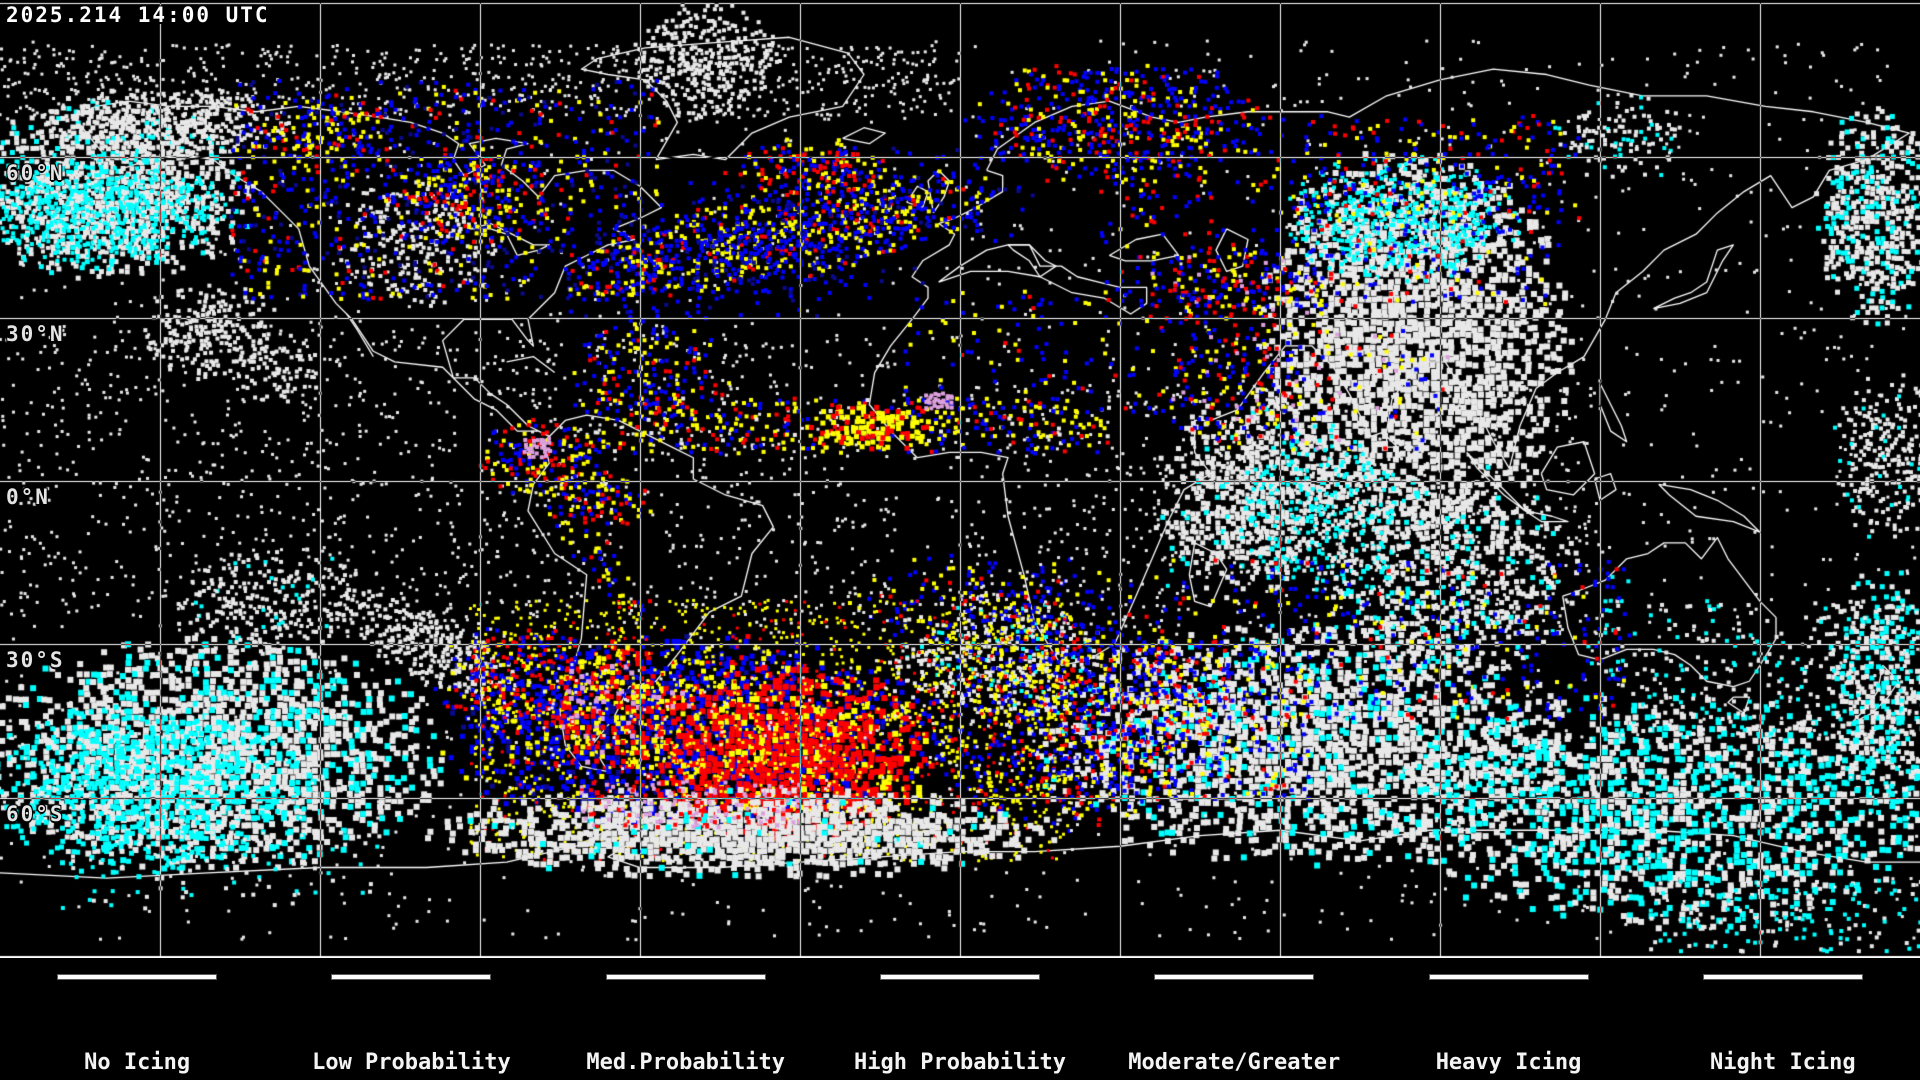  Describe the element at coordinates (411, 1034) in the screenshot. I see `legend-label: Low Probability of Light Icing` at that location.